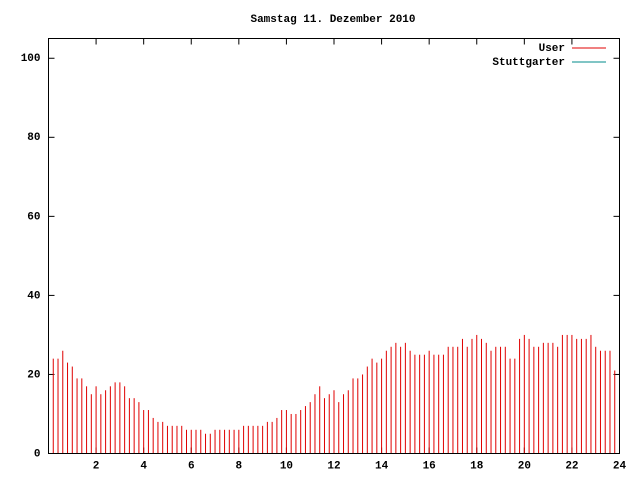  What do you see at coordinates (571, 466) in the screenshot?
I see `x-tick-label: 22` at bounding box center [571, 466].